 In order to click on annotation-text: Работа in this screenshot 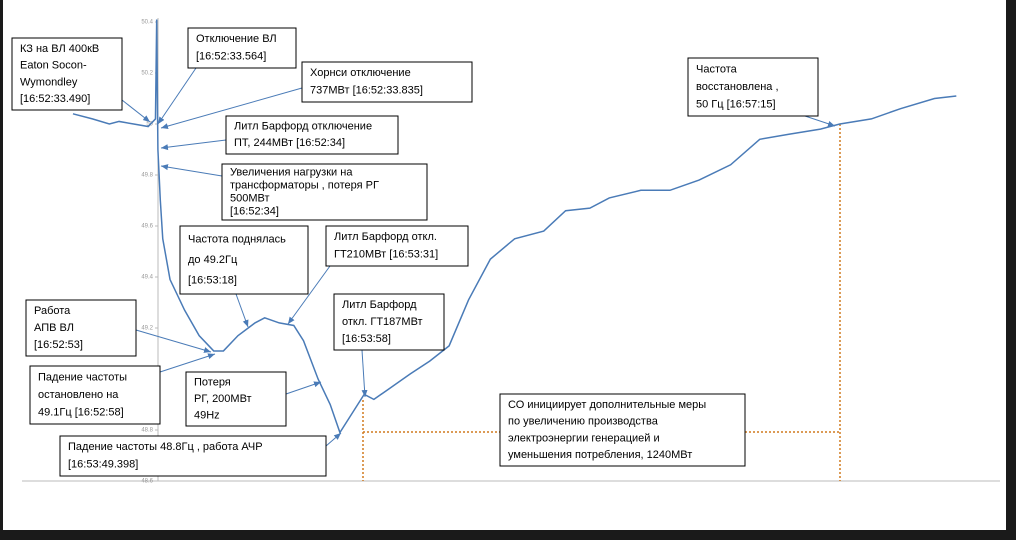, I will do `click(52, 311)`.